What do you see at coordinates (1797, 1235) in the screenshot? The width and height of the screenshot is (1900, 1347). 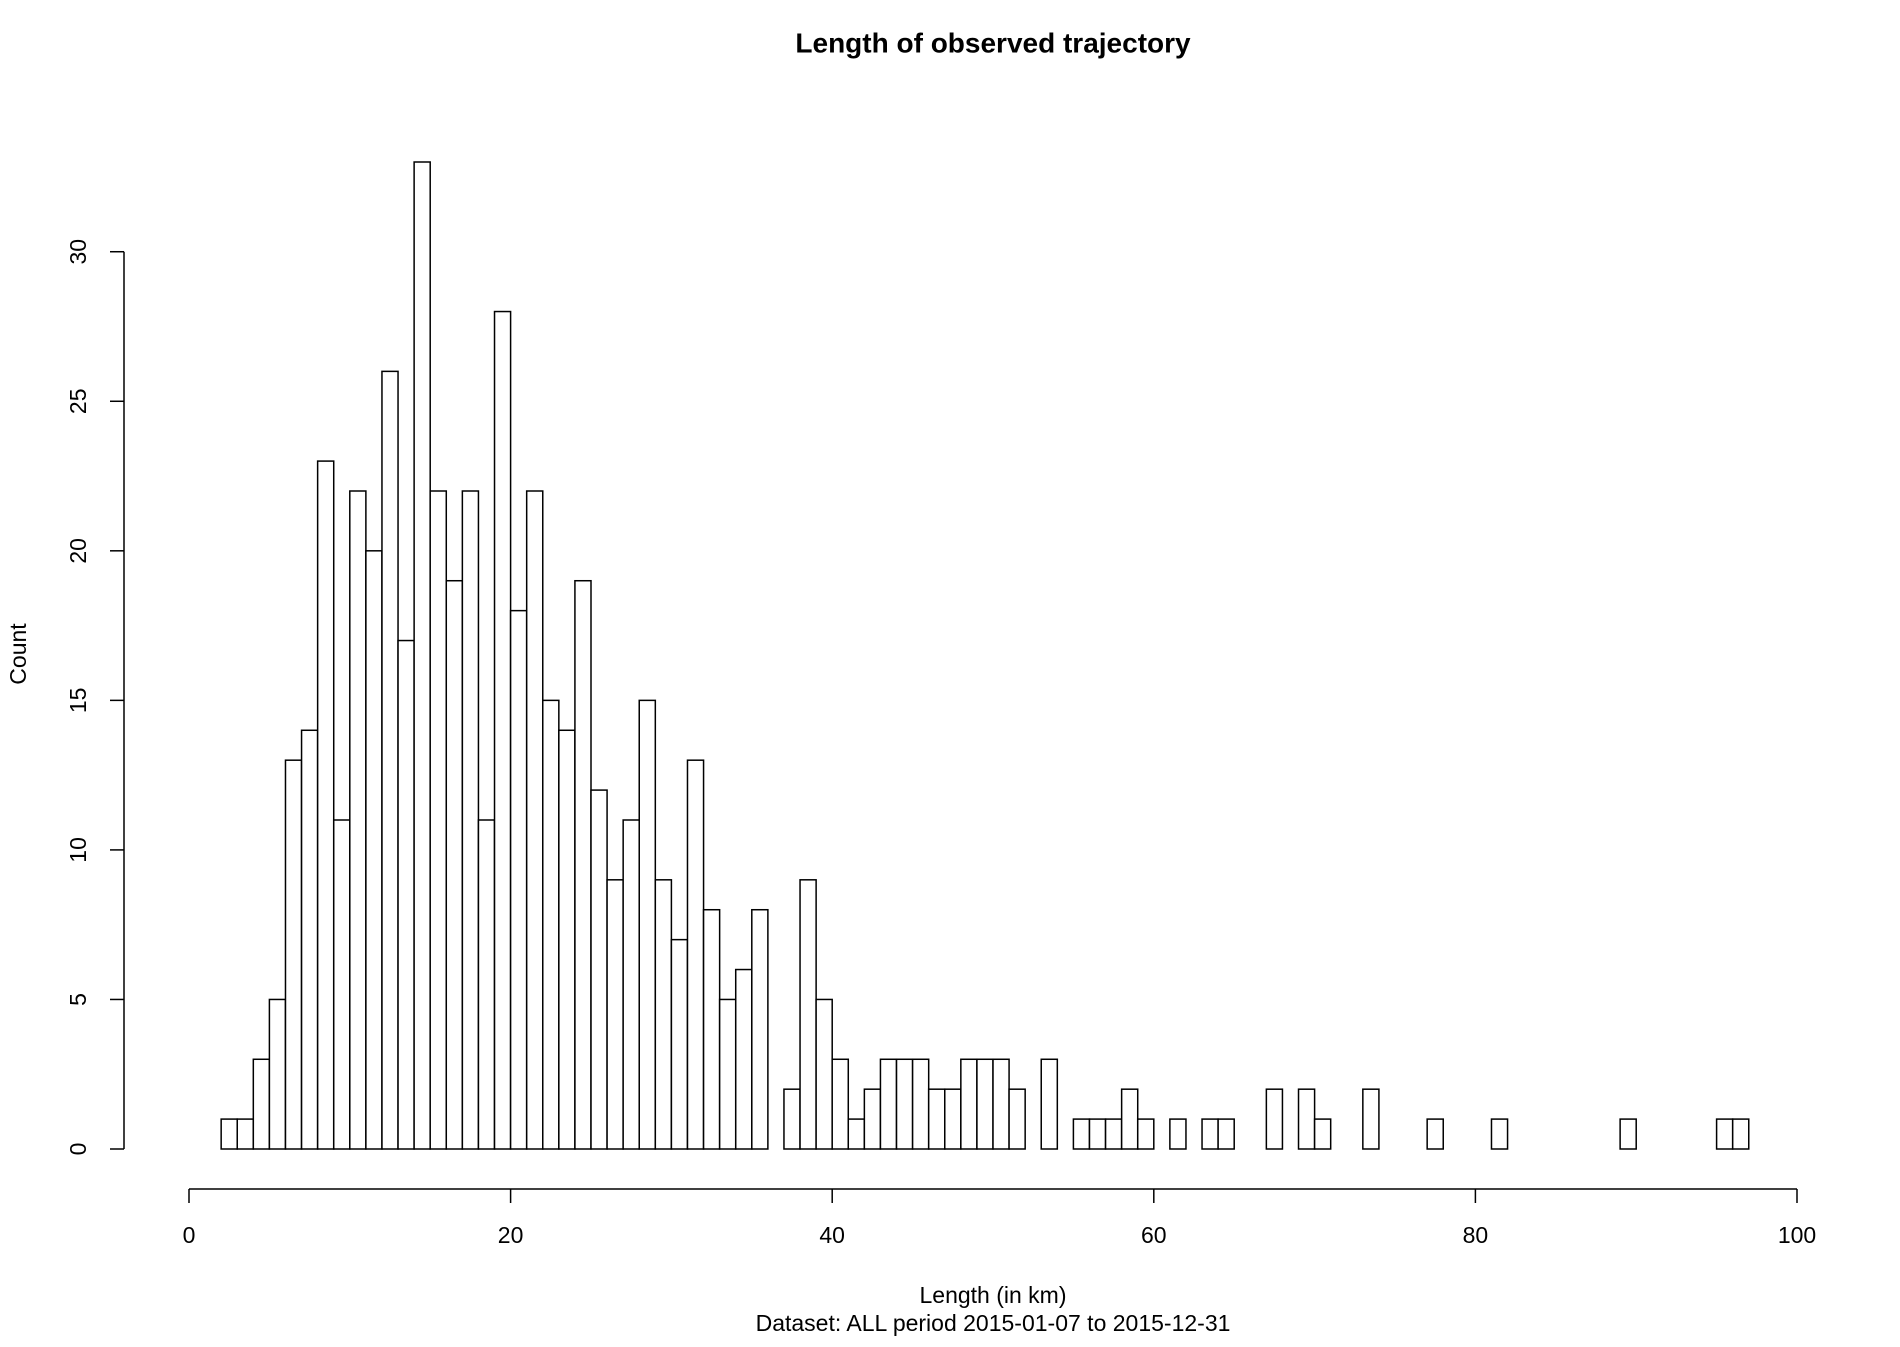 I see `x-tick-label: 100` at bounding box center [1797, 1235].